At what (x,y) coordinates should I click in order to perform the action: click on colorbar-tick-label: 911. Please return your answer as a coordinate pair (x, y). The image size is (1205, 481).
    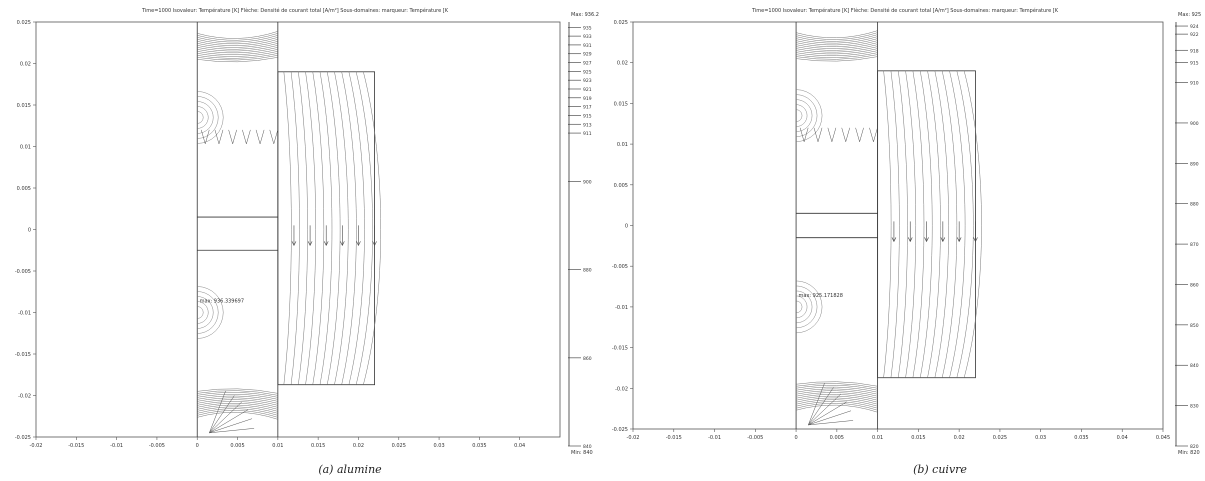
    Looking at the image, I should click on (587, 134).